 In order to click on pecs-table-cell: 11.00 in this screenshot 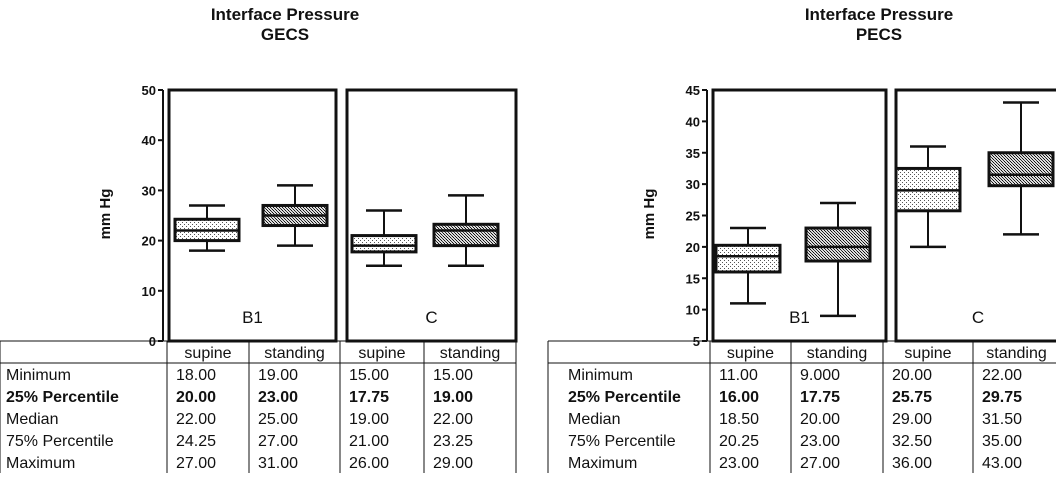, I will do `click(738, 375)`.